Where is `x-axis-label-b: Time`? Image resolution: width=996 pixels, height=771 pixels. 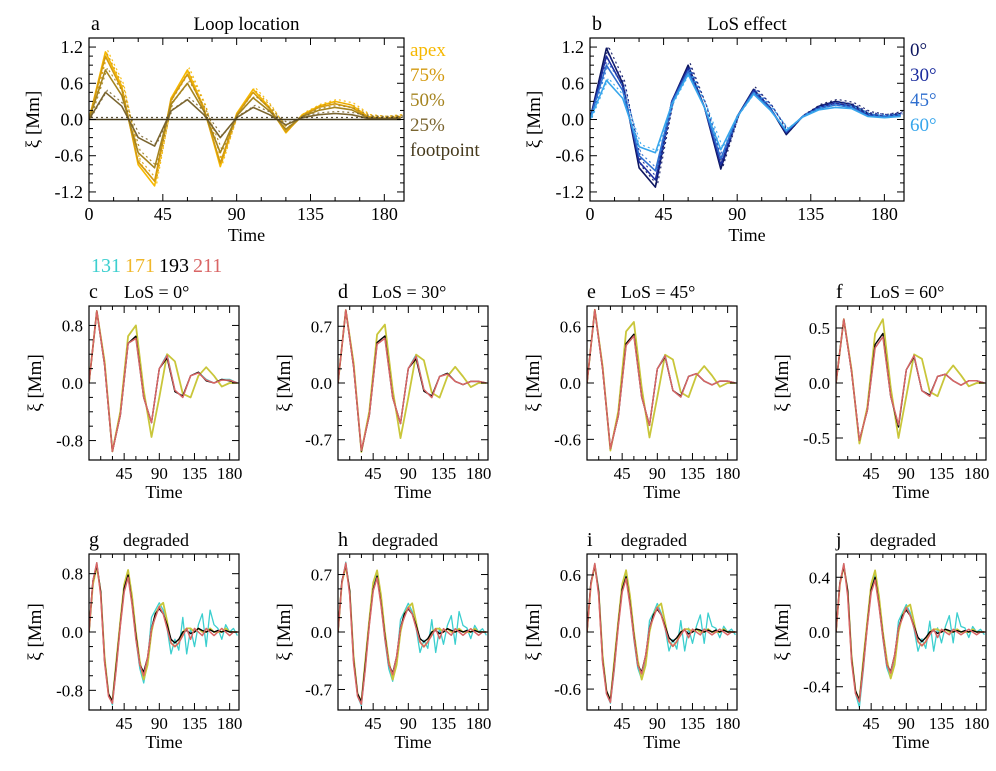 x-axis-label-b: Time is located at coordinates (746, 235).